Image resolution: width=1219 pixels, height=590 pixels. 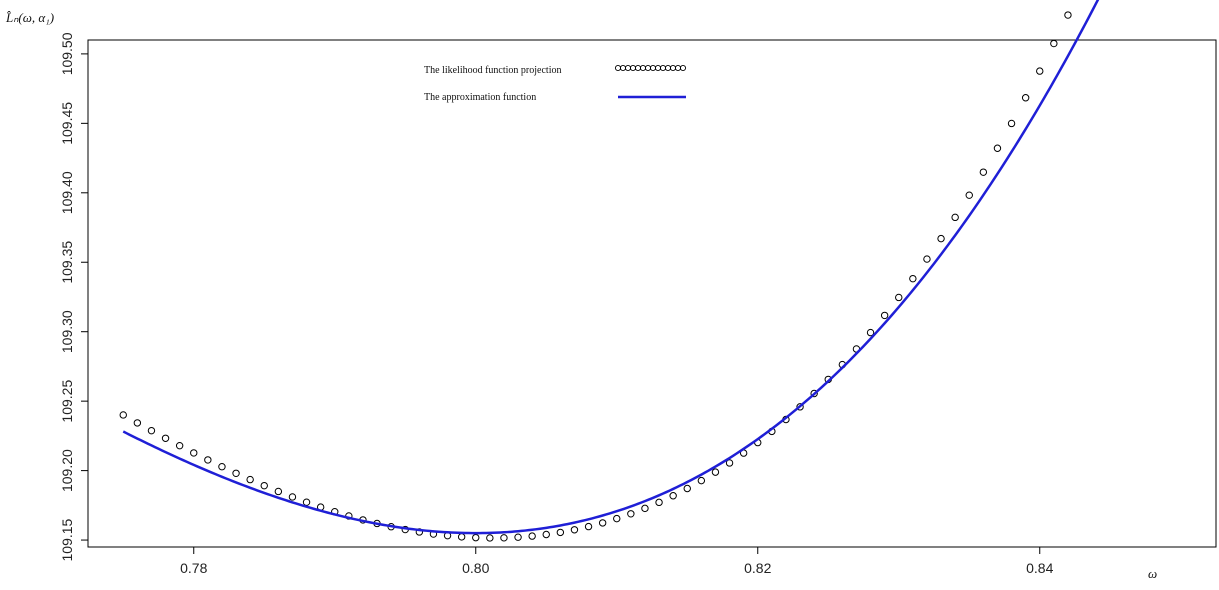 What do you see at coordinates (757, 568) in the screenshot?
I see `x-tick-label: 0.82` at bounding box center [757, 568].